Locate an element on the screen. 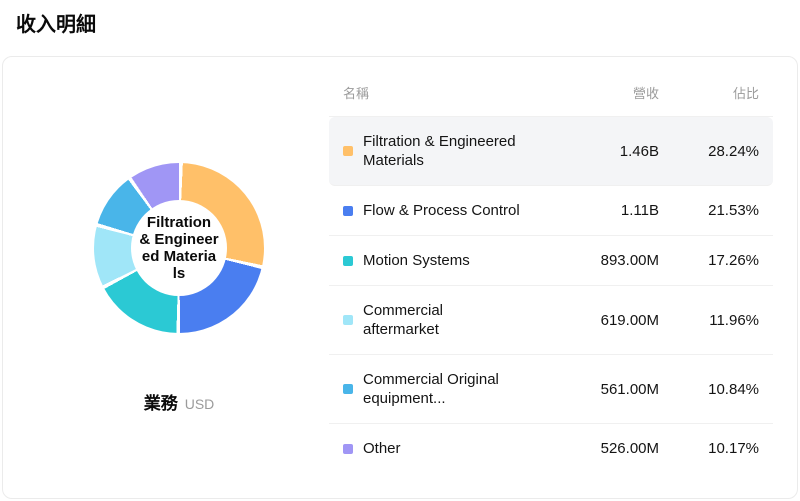 This screenshot has height=501, width=800. series-revenue: 561.00M is located at coordinates (629, 389).